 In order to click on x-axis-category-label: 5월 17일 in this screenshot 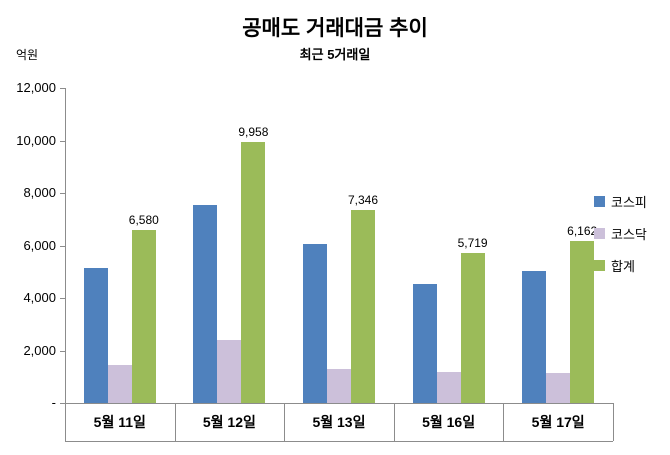, I will do `click(558, 422)`.